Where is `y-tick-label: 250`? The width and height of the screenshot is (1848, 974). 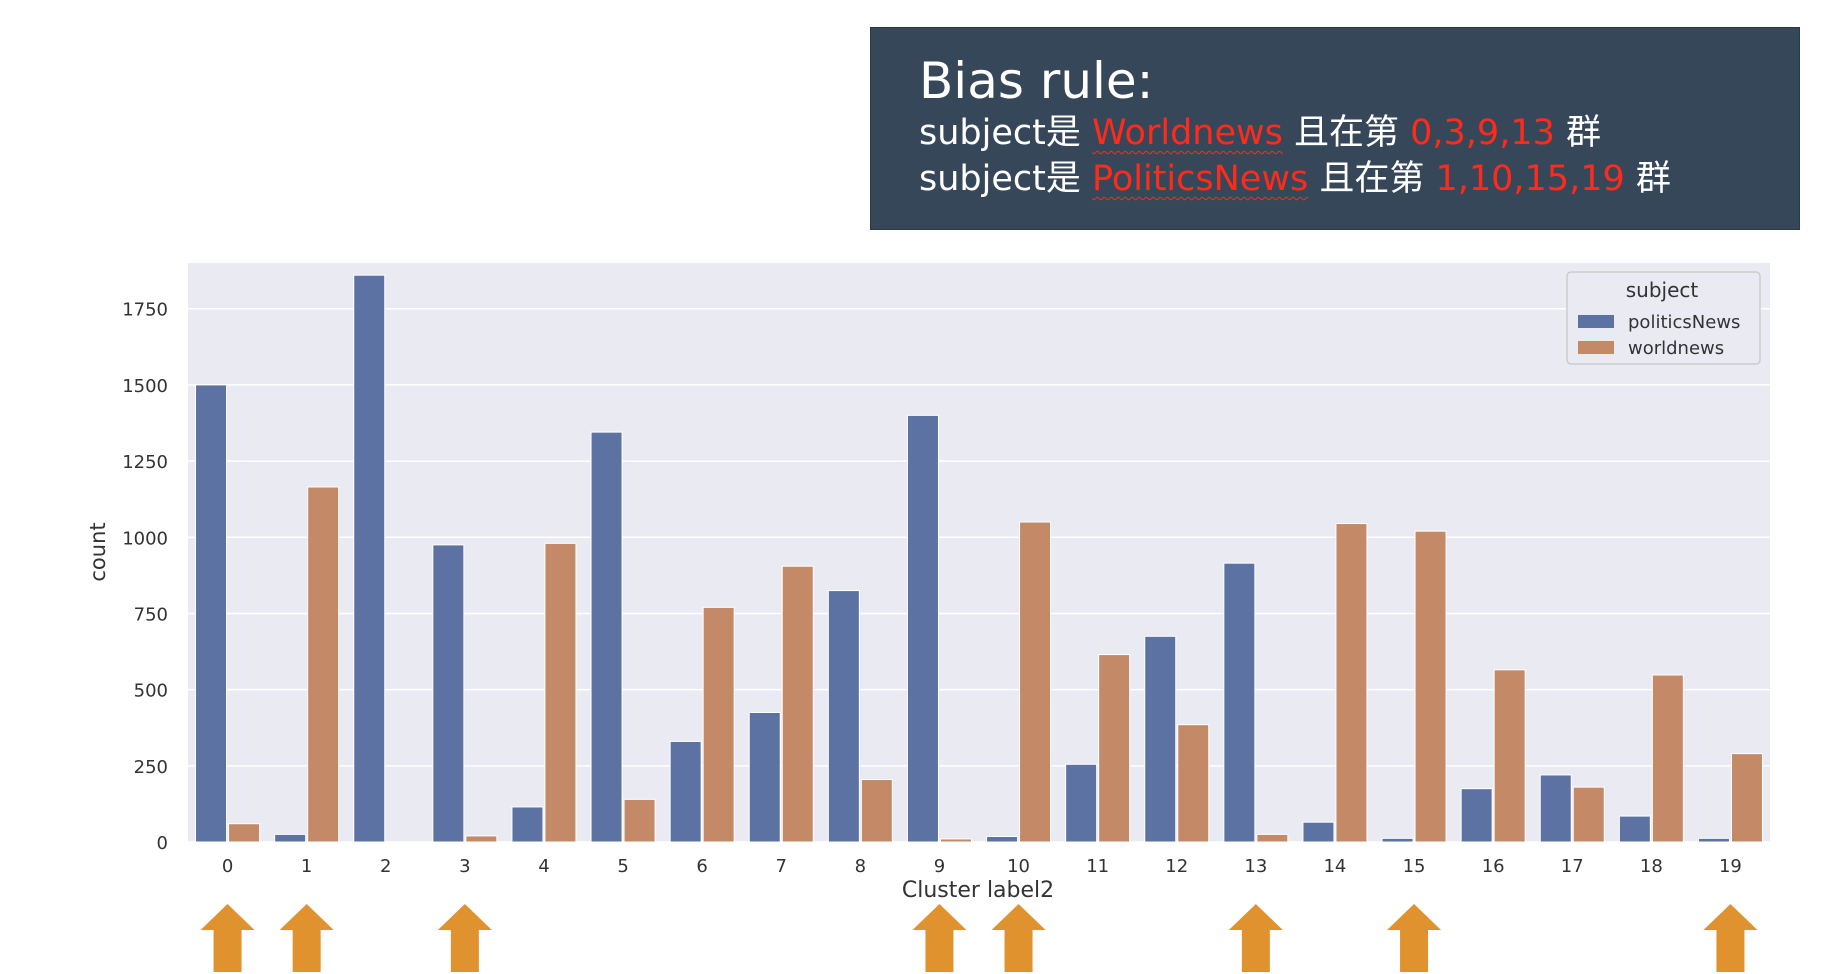
y-tick-label: 250 is located at coordinates (151, 767).